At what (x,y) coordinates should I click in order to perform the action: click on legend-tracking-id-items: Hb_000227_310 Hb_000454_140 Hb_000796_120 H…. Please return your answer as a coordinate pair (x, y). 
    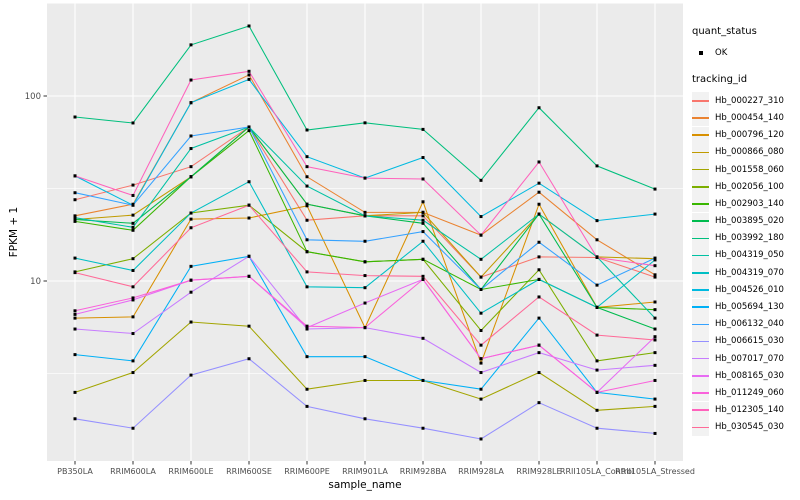
    Looking at the image, I should click on (745, 264).